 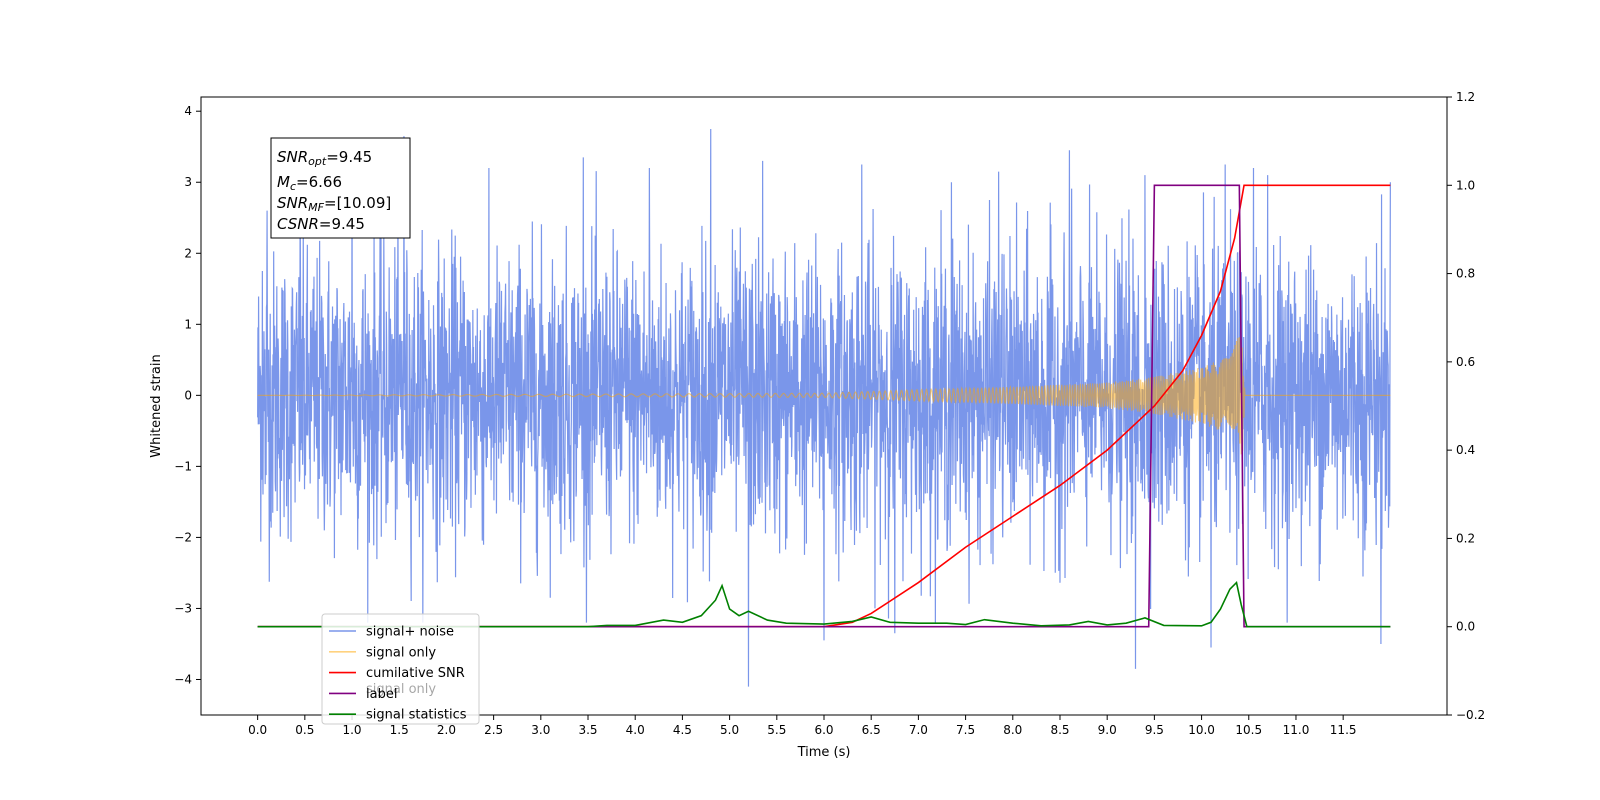 What do you see at coordinates (183, 537) in the screenshot?
I see `y-tick-label-left: −2` at bounding box center [183, 537].